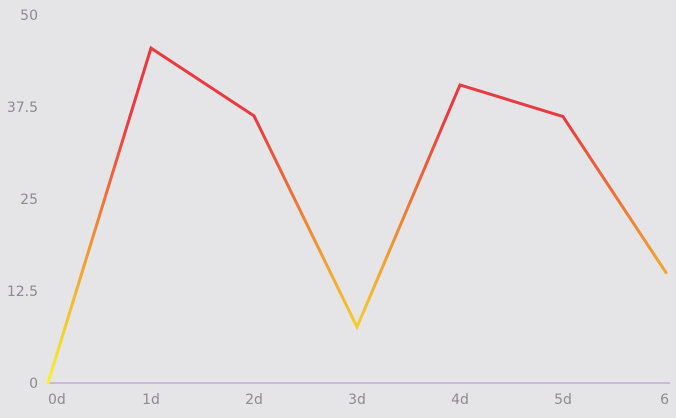  What do you see at coordinates (664, 400) in the screenshot?
I see `x-tick-label: 6` at bounding box center [664, 400].